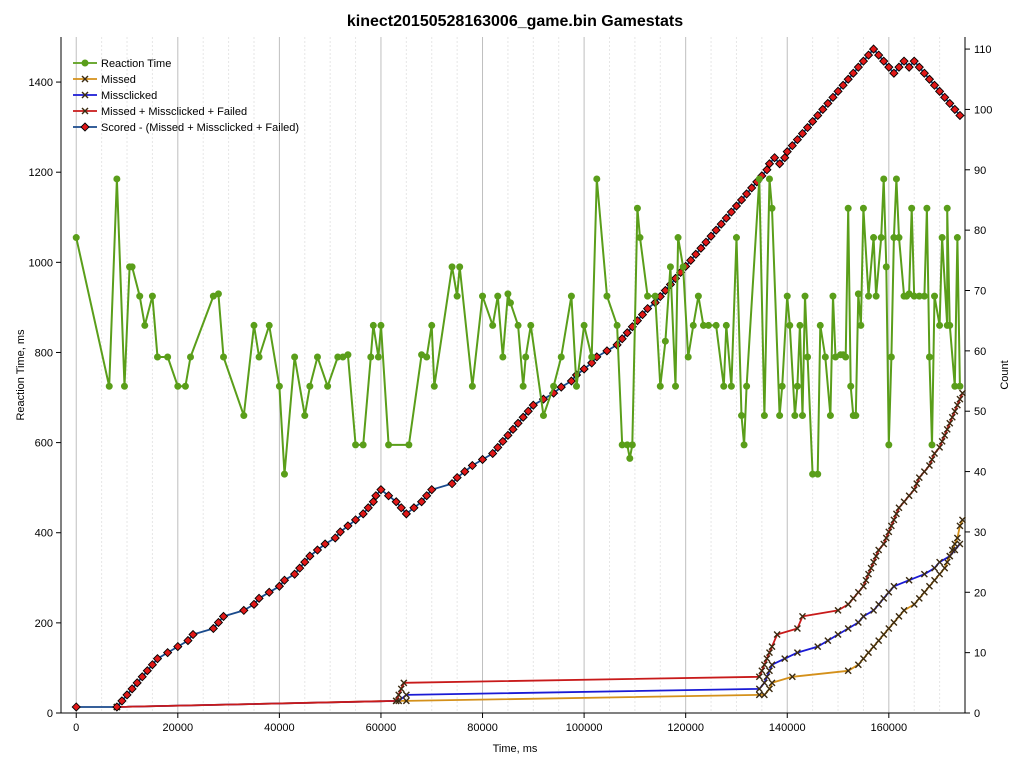 This screenshot has width=1024, height=768. Describe the element at coordinates (381, 728) in the screenshot. I see `x-tick-label: 60000` at that location.